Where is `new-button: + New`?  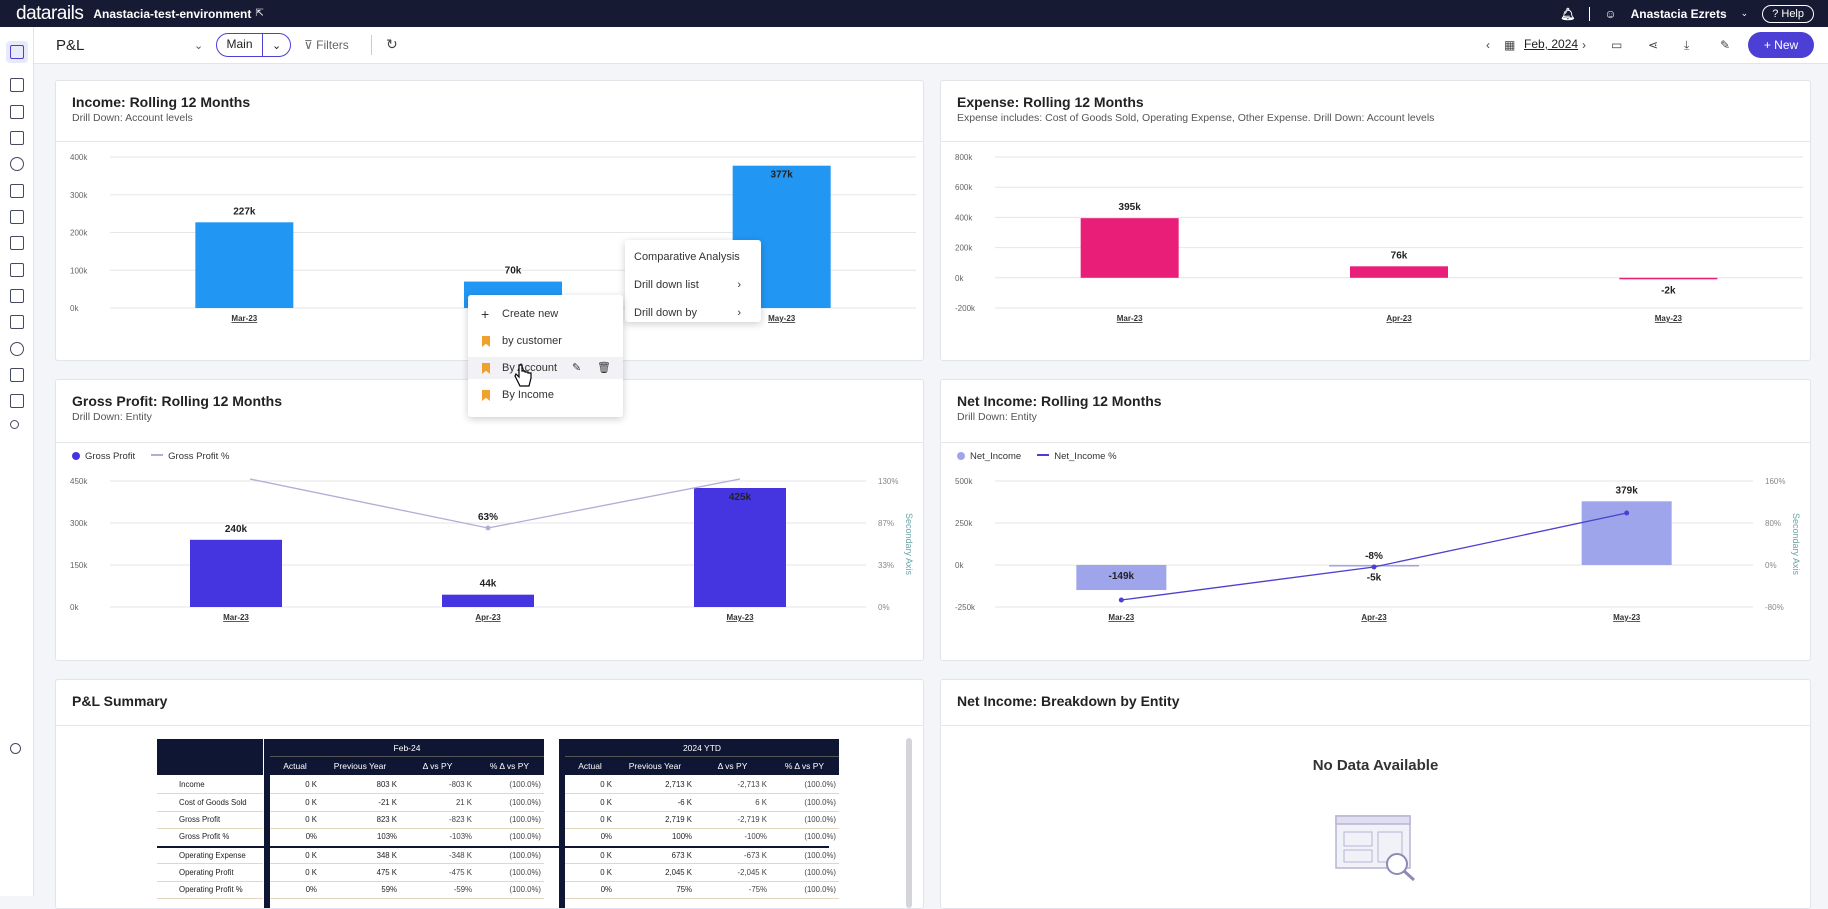
new-button: + New is located at coordinates (1781, 45).